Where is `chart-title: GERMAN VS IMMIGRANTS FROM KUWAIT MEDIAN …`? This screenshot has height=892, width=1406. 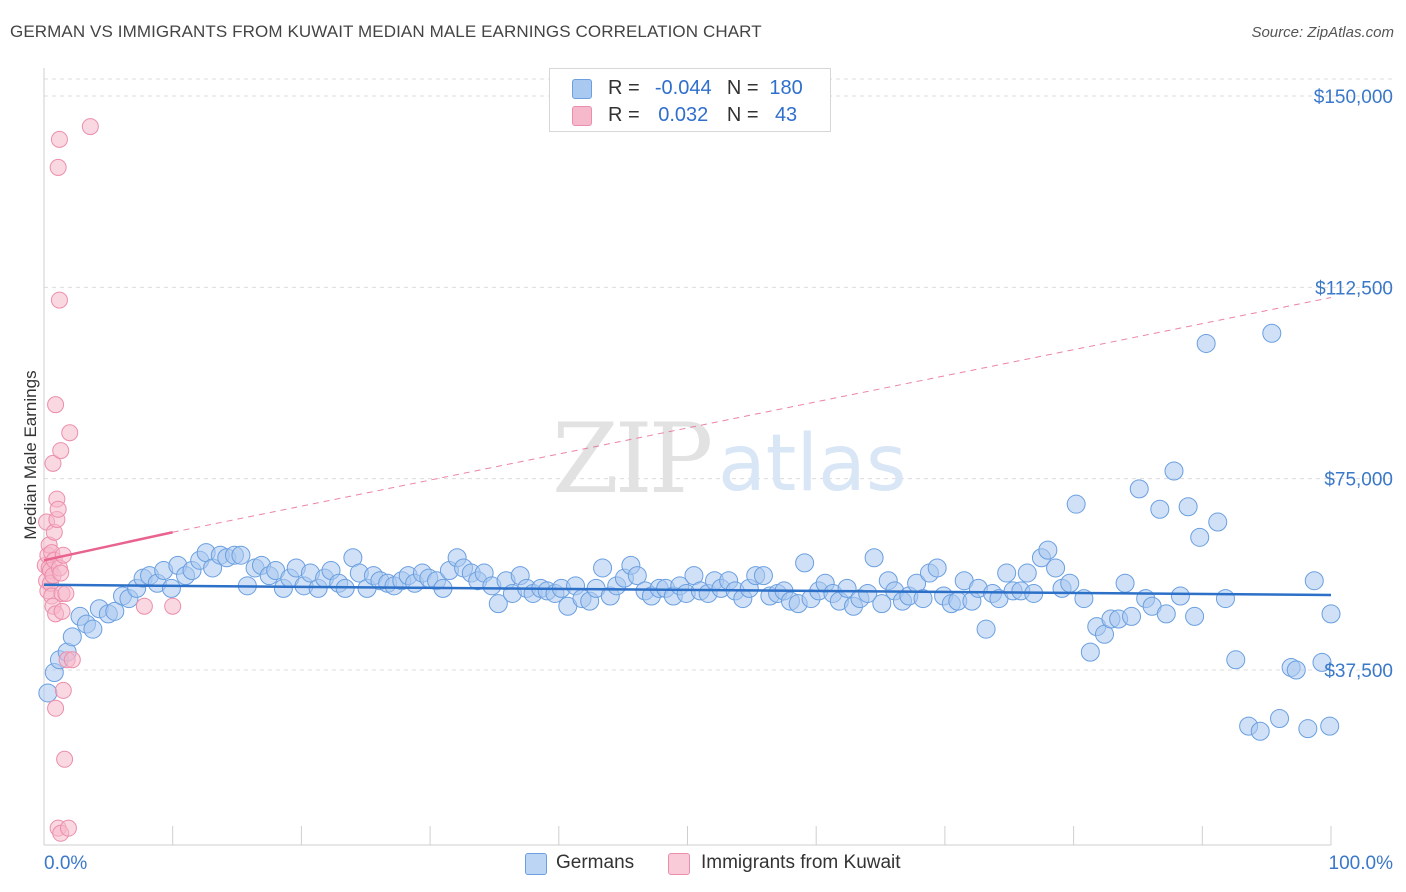
chart-title: GERMAN VS IMMIGRANTS FROM KUWAIT MEDIAN … is located at coordinates (386, 31).